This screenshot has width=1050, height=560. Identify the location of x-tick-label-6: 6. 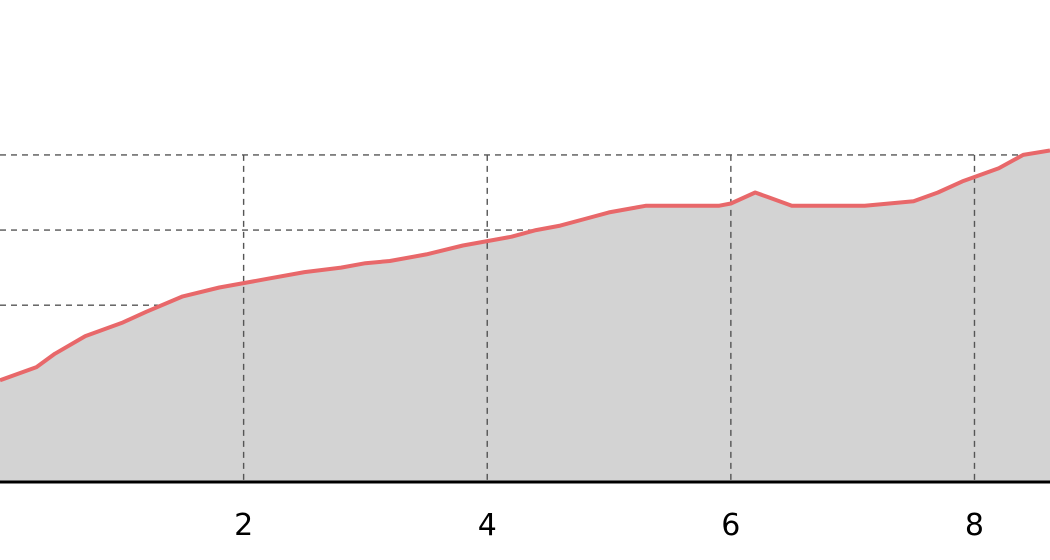
(730, 525).